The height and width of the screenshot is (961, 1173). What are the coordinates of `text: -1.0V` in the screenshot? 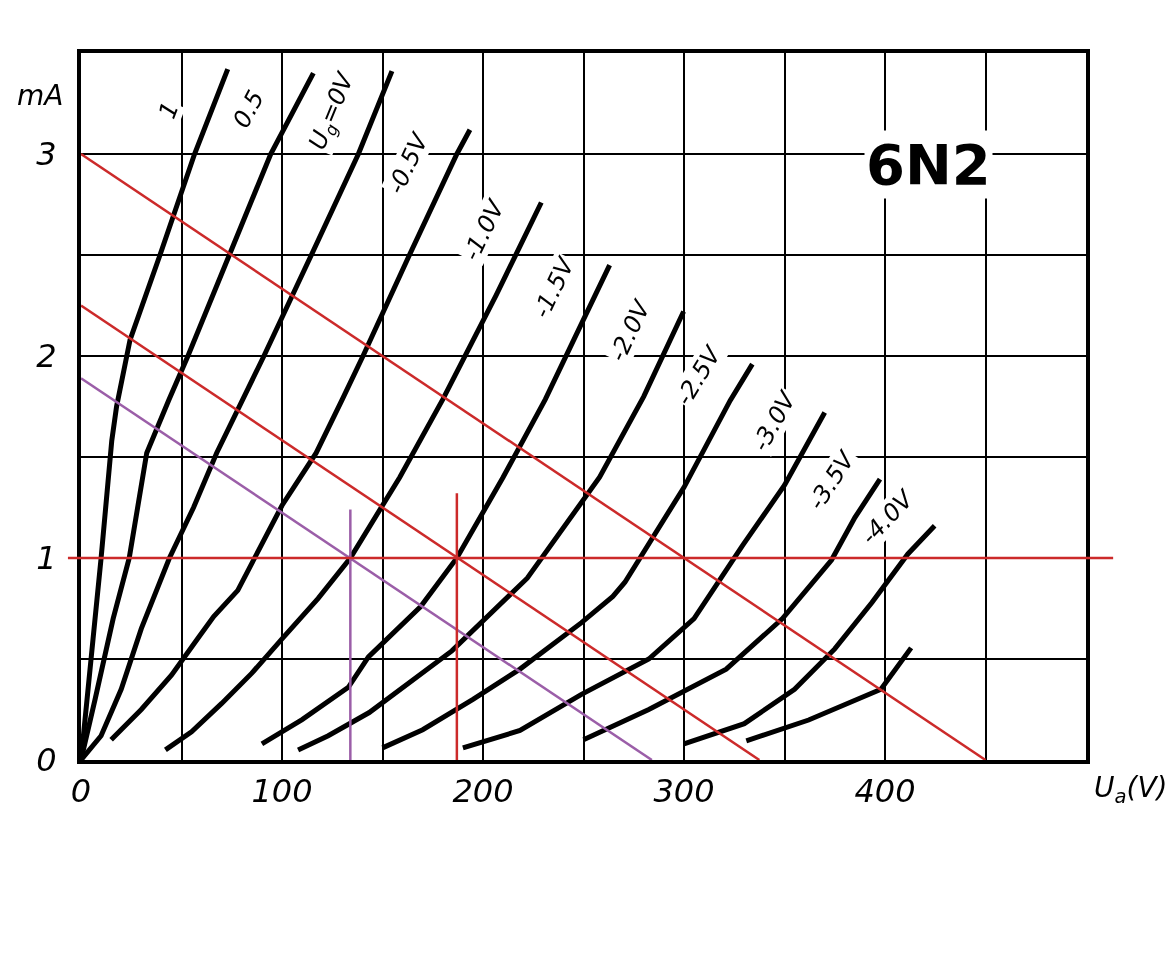 It's located at (484, 230).